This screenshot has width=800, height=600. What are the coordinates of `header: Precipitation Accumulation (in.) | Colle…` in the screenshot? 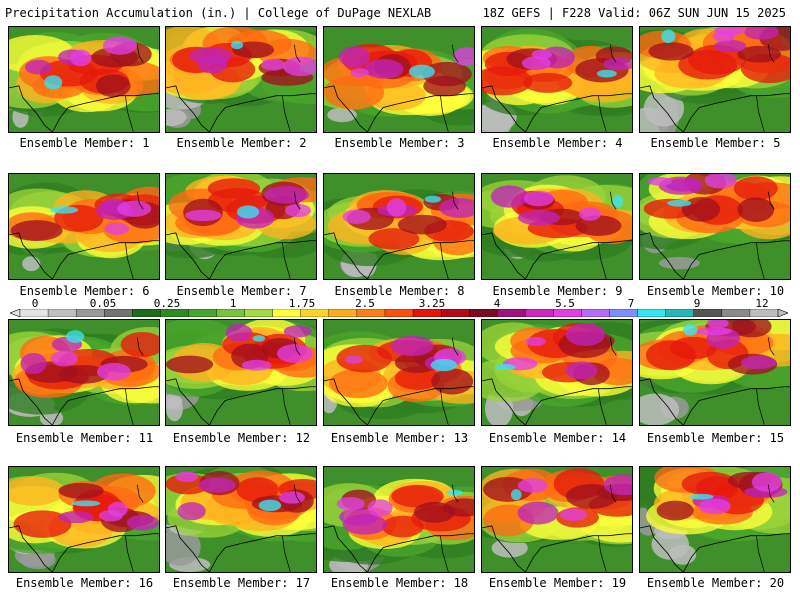 It's located at (400, 12).